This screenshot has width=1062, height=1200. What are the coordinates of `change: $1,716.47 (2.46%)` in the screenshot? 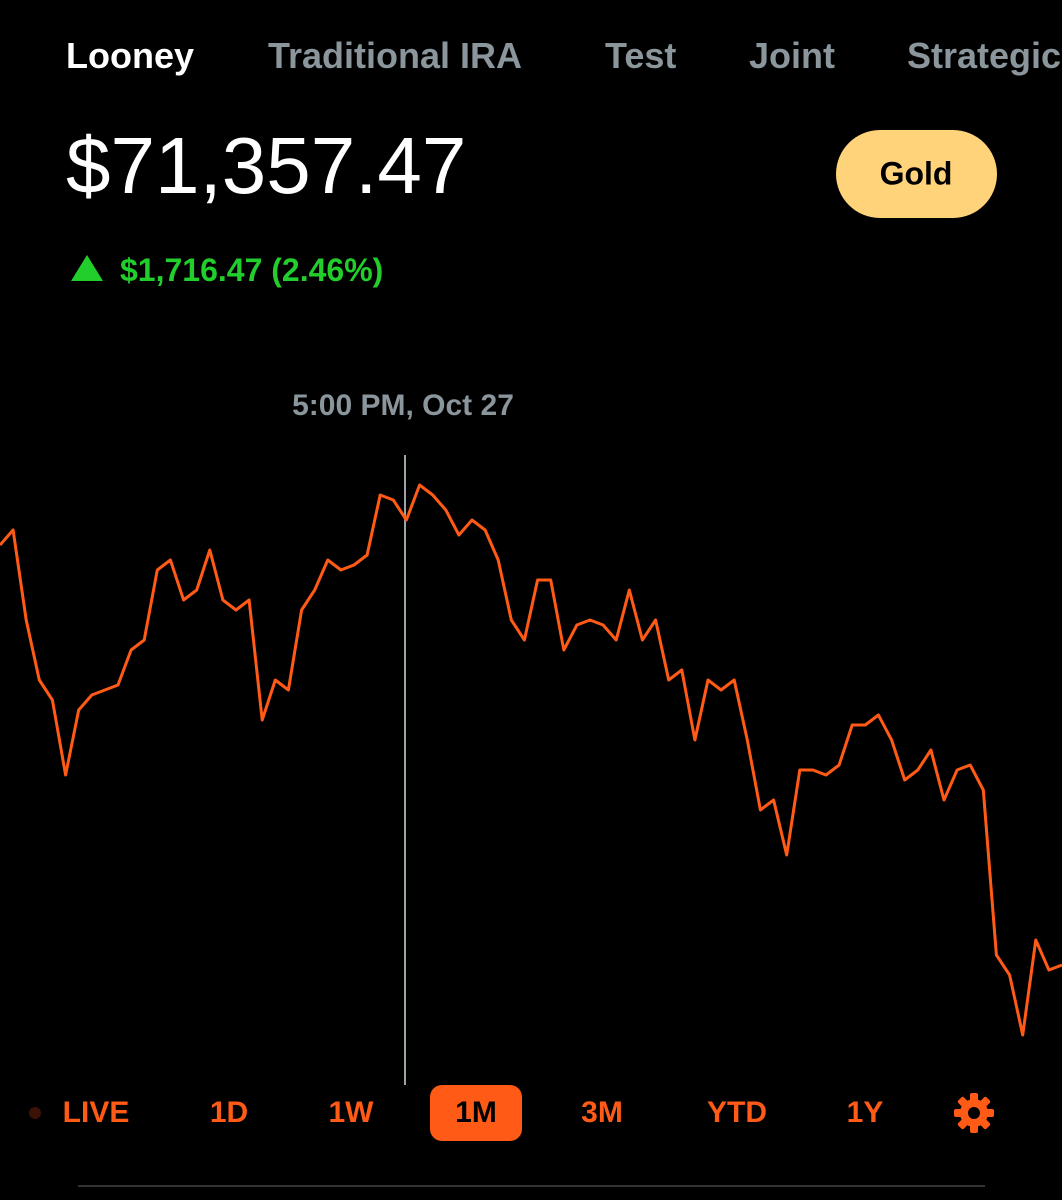 It's located at (251, 270).